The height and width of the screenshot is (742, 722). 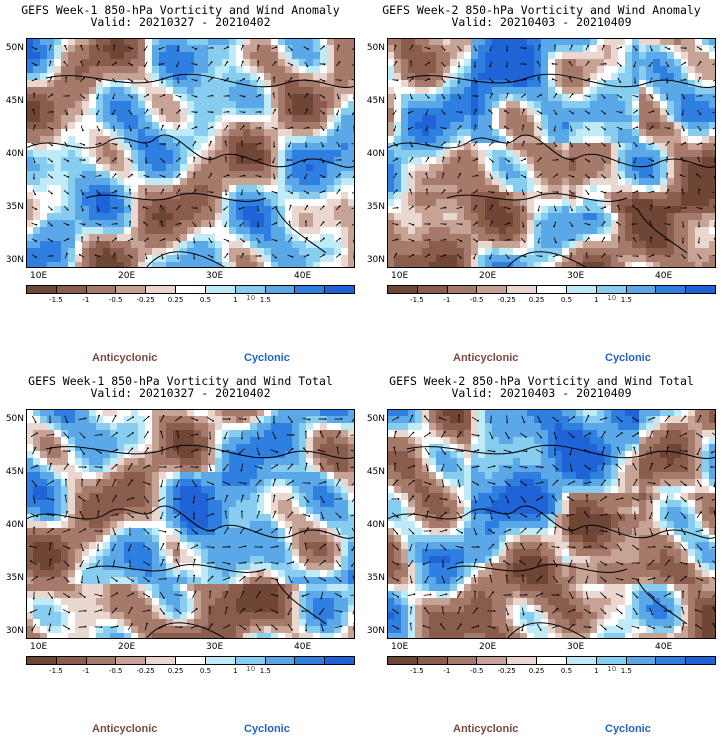 I want to click on colorbar-swatch, so click(x=432, y=289).